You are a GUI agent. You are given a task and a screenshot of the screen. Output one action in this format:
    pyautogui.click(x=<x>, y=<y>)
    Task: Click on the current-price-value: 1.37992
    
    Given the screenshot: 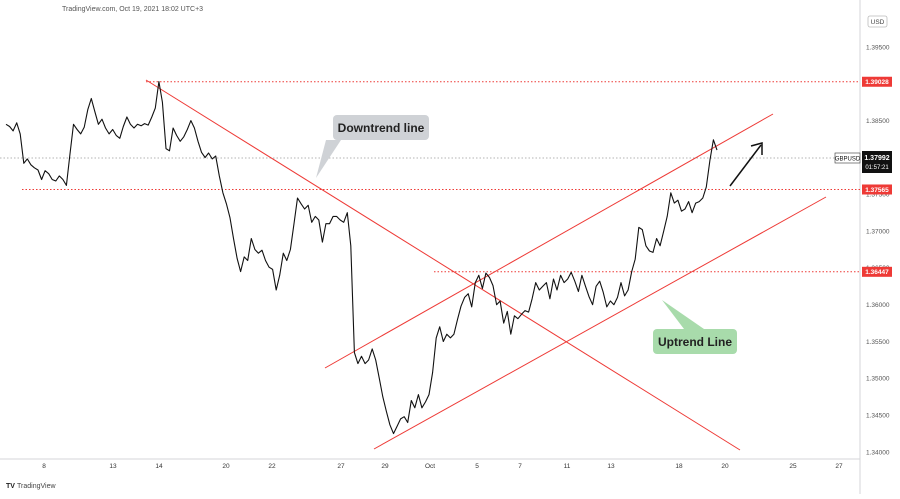 What is the action you would take?
    pyautogui.click(x=876, y=158)
    